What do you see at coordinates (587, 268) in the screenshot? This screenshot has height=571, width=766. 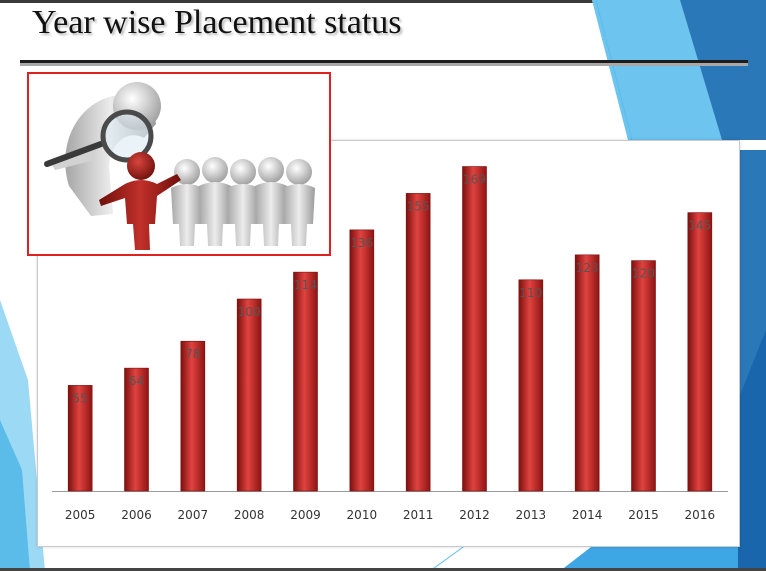 I see `data-label-2014: 123` at bounding box center [587, 268].